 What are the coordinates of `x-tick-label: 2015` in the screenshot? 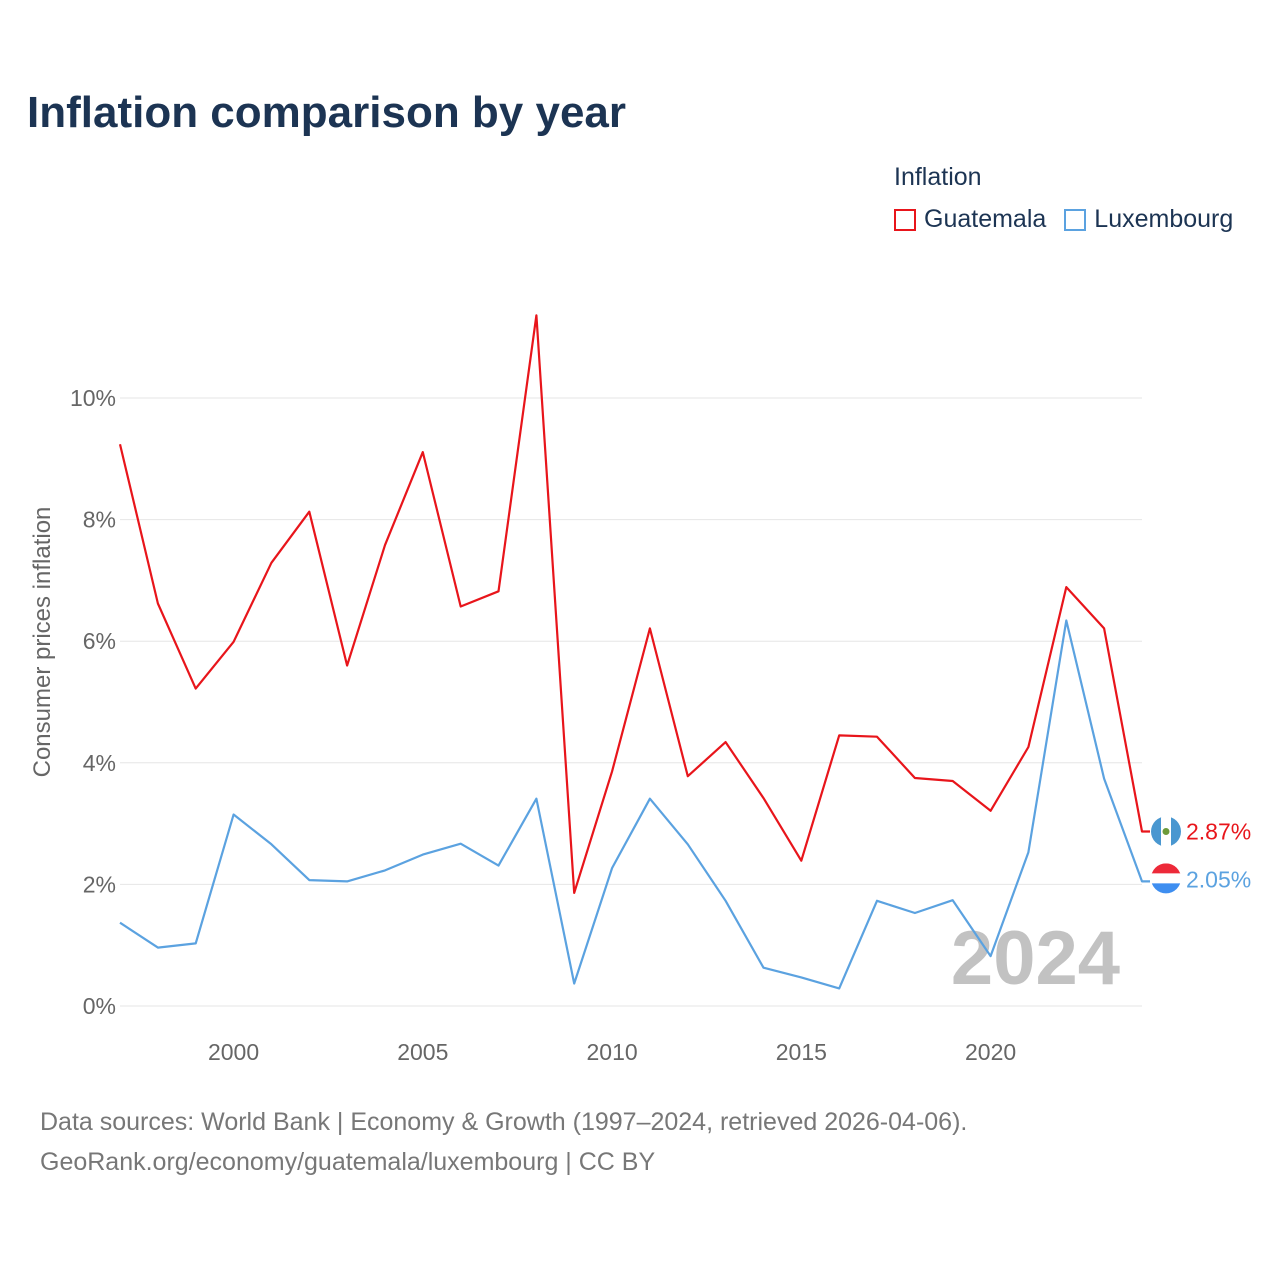 It's located at (801, 1052).